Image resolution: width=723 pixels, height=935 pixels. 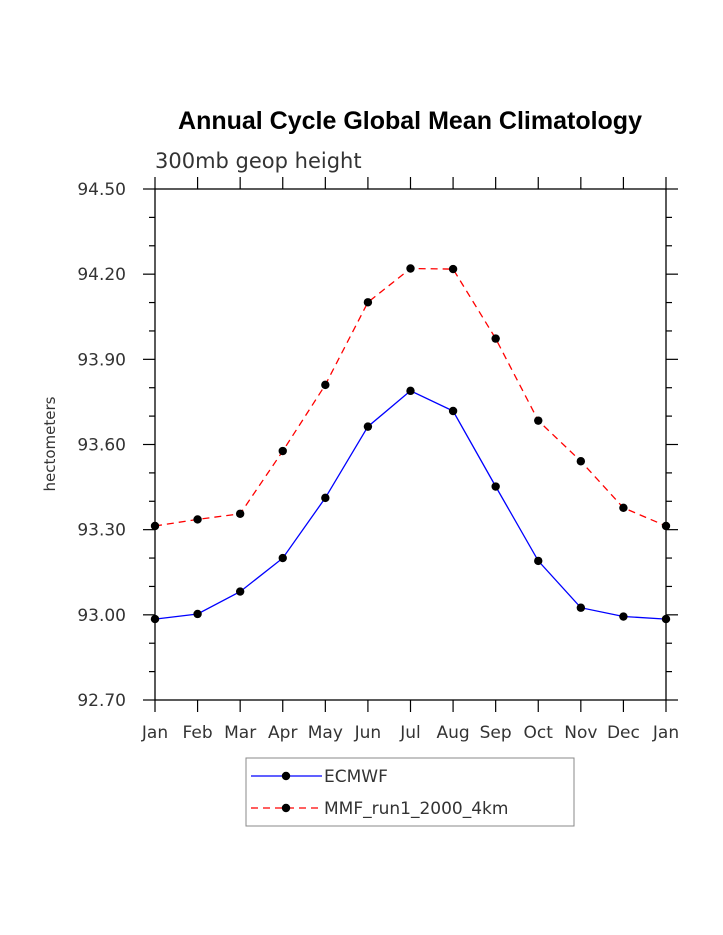 What do you see at coordinates (410, 121) in the screenshot?
I see `chart-title: Annual Cycle Global Mean Climatology` at bounding box center [410, 121].